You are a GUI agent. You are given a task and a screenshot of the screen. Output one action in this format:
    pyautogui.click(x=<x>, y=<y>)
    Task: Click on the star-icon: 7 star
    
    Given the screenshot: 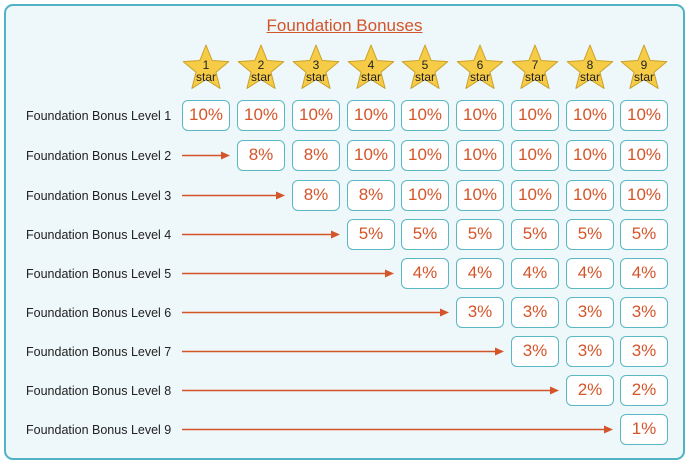 What is the action you would take?
    pyautogui.click(x=535, y=68)
    